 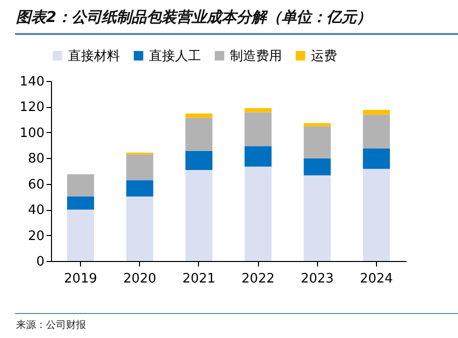 I want to click on legend-label: 直接人工, so click(x=175, y=56).